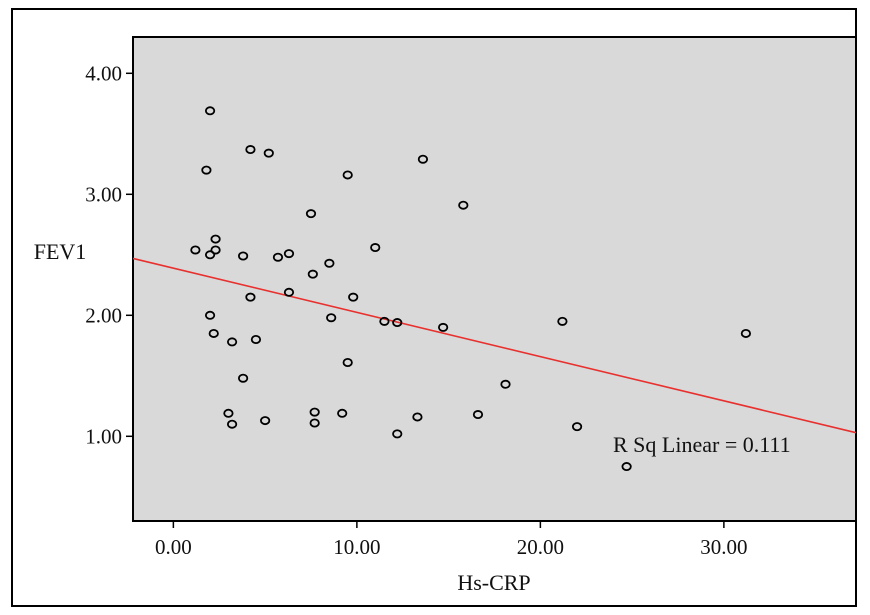  Describe the element at coordinates (356, 547) in the screenshot. I see `x-tick-label: 10.00` at that location.